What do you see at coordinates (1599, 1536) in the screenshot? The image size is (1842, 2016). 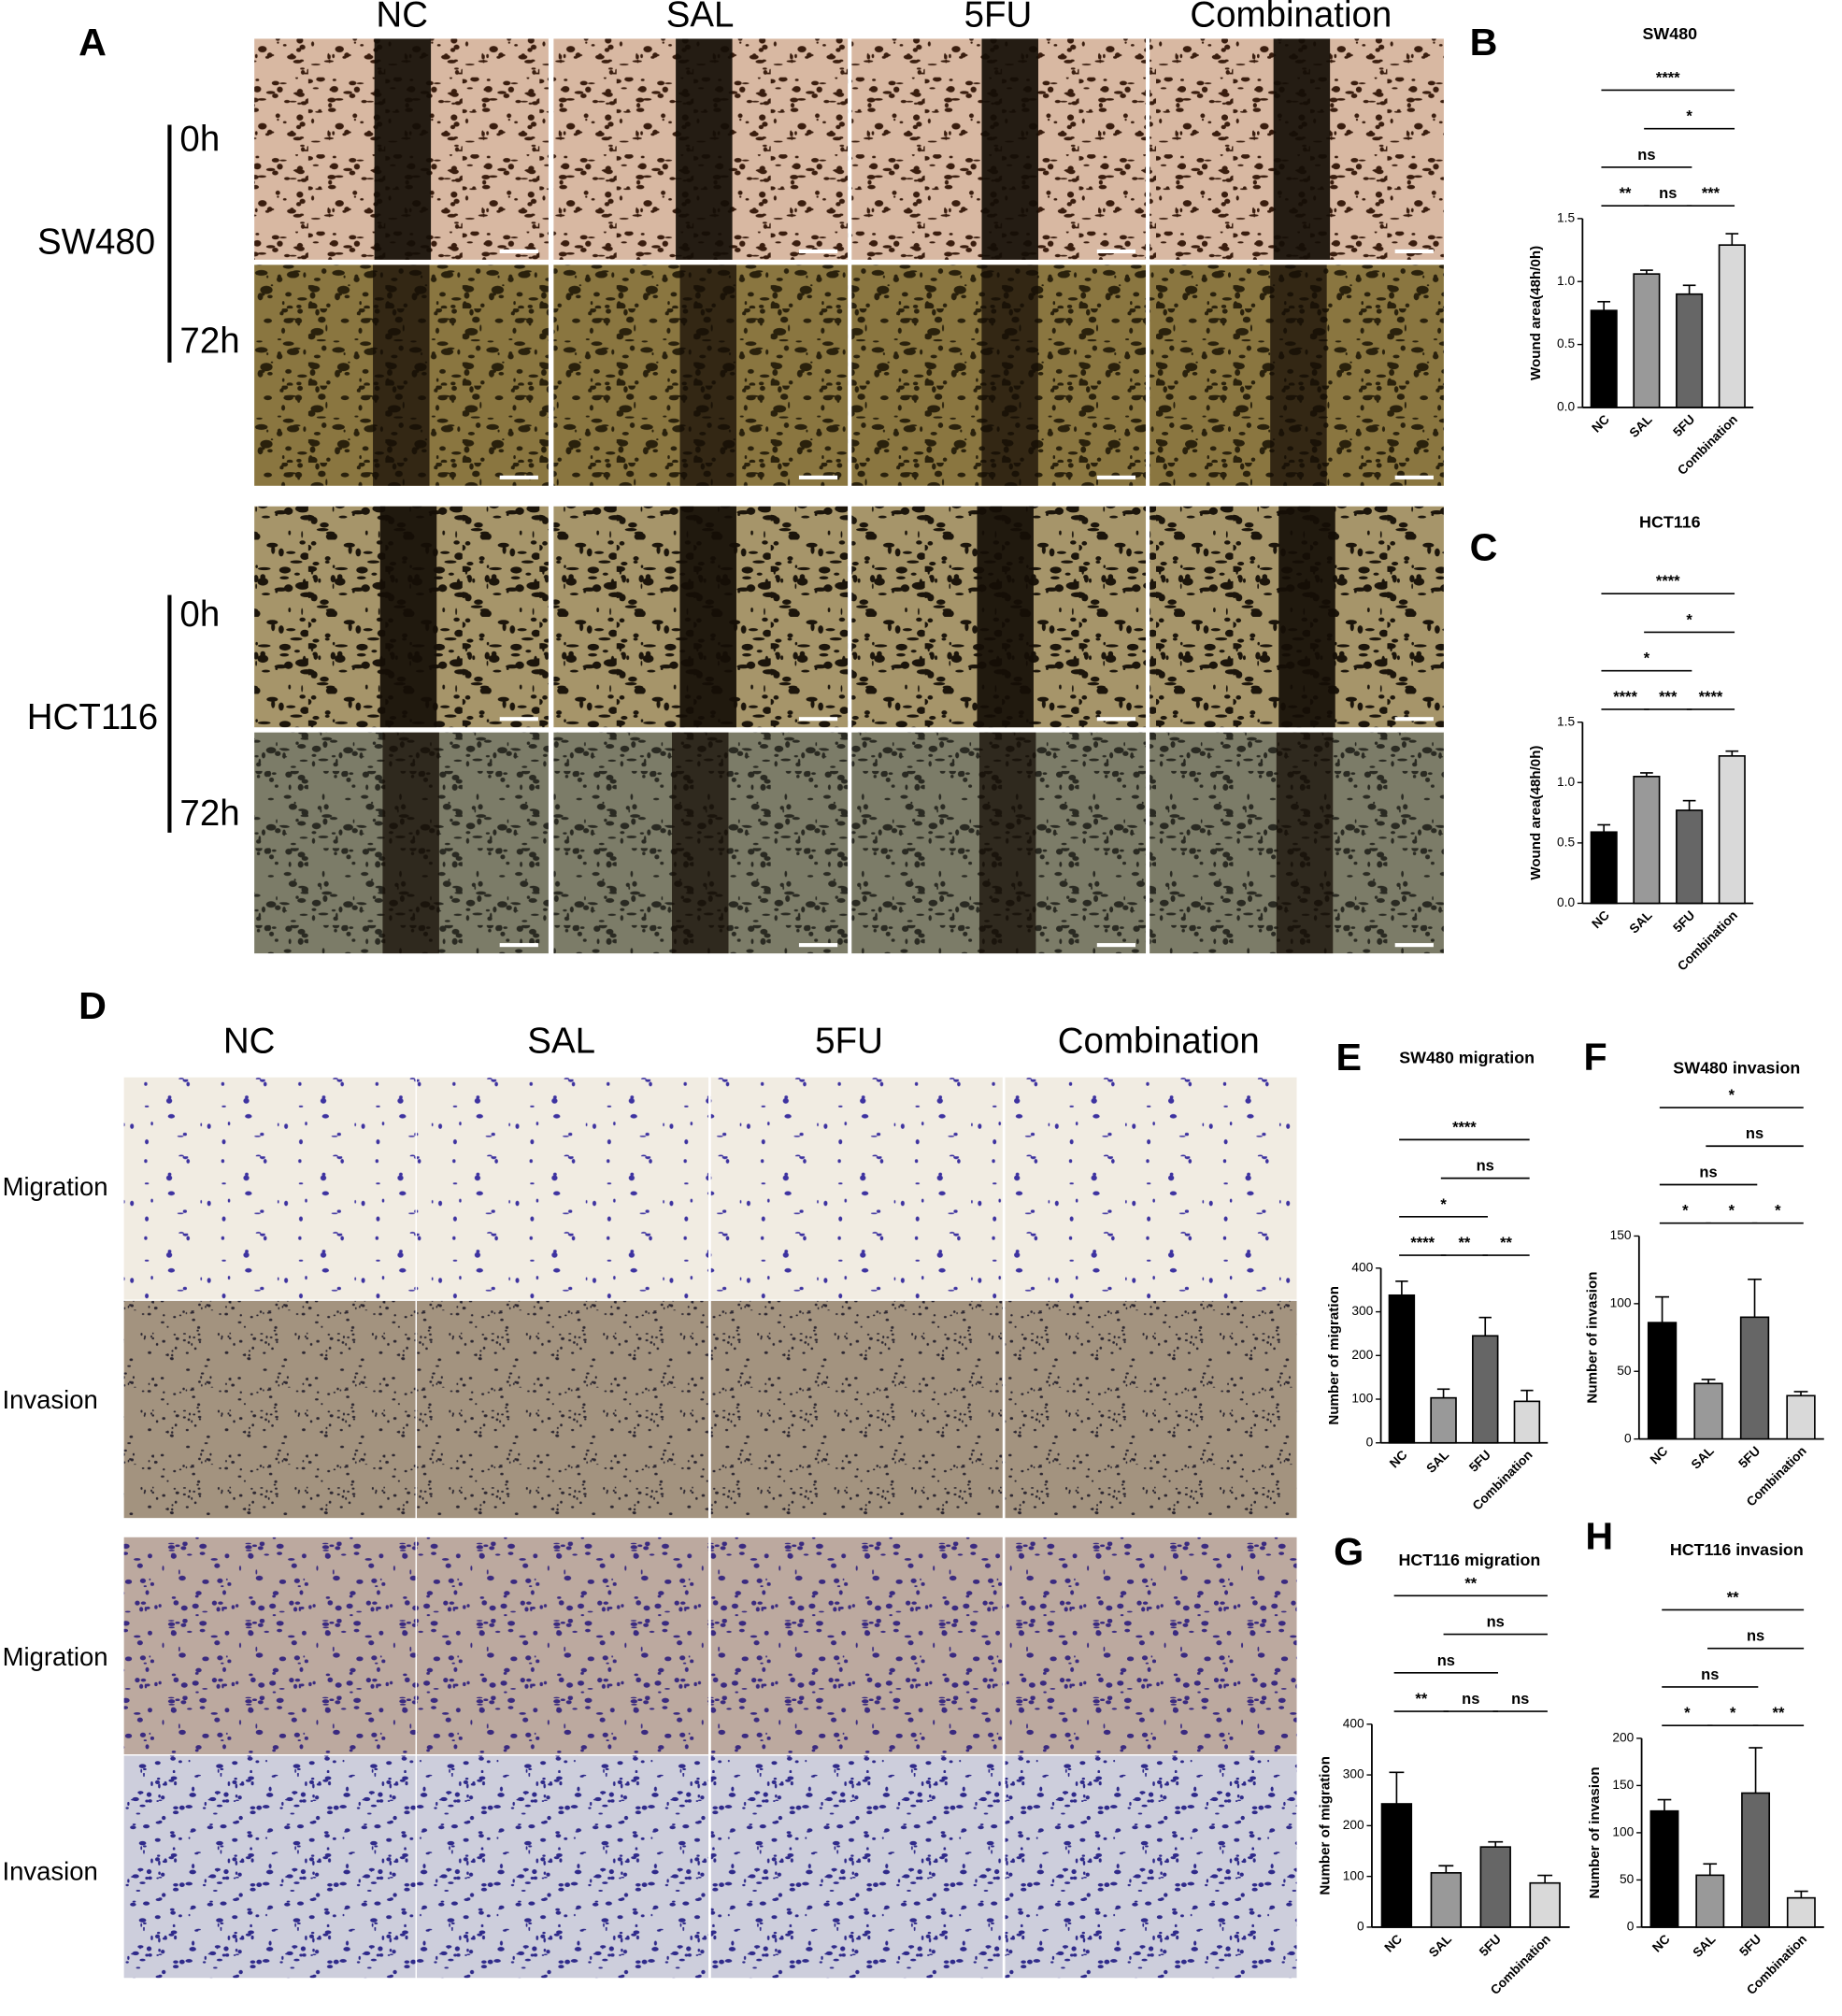 I see `panel-letter: H` at bounding box center [1599, 1536].